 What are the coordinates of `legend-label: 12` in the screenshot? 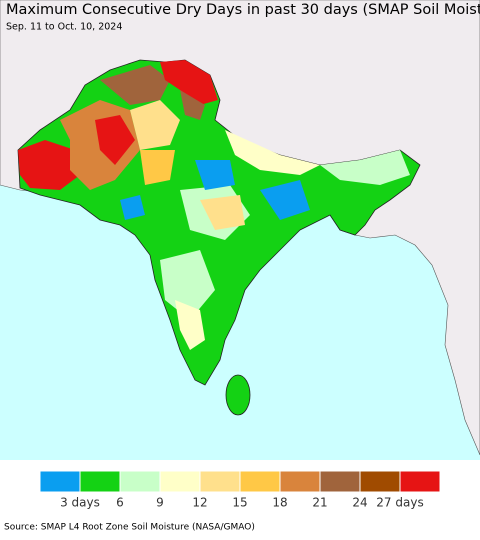 It's located at (199, 503).